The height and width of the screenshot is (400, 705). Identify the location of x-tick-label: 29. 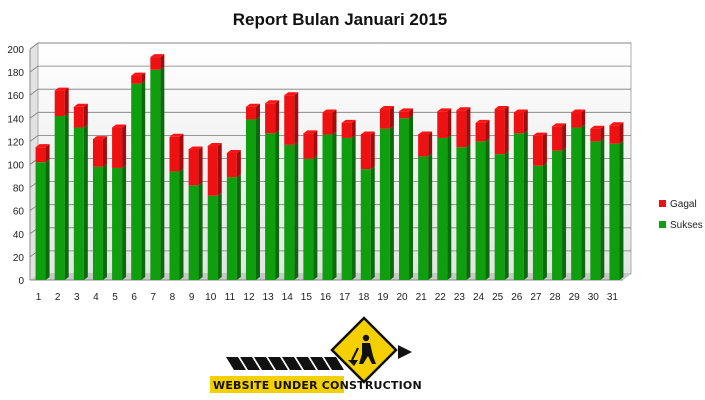
(575, 297).